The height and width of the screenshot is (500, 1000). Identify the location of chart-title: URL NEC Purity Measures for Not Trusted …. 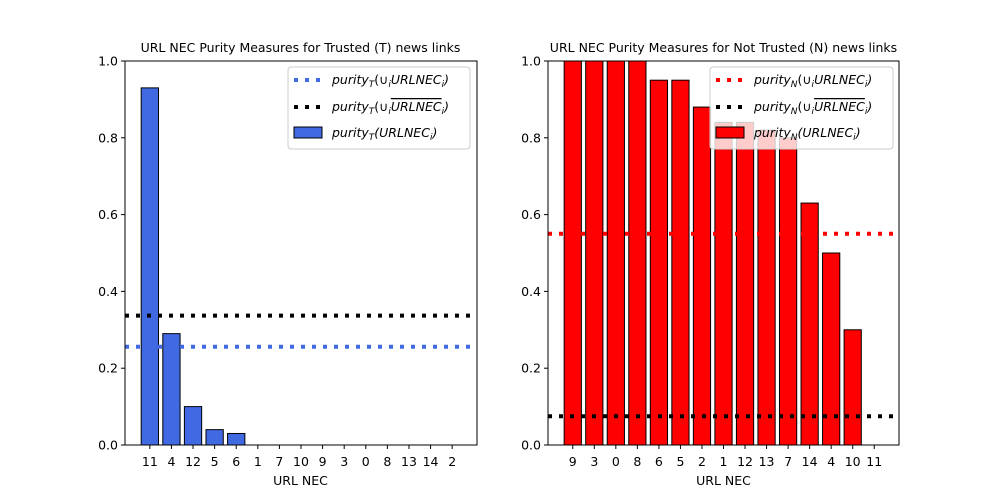
(723, 47).